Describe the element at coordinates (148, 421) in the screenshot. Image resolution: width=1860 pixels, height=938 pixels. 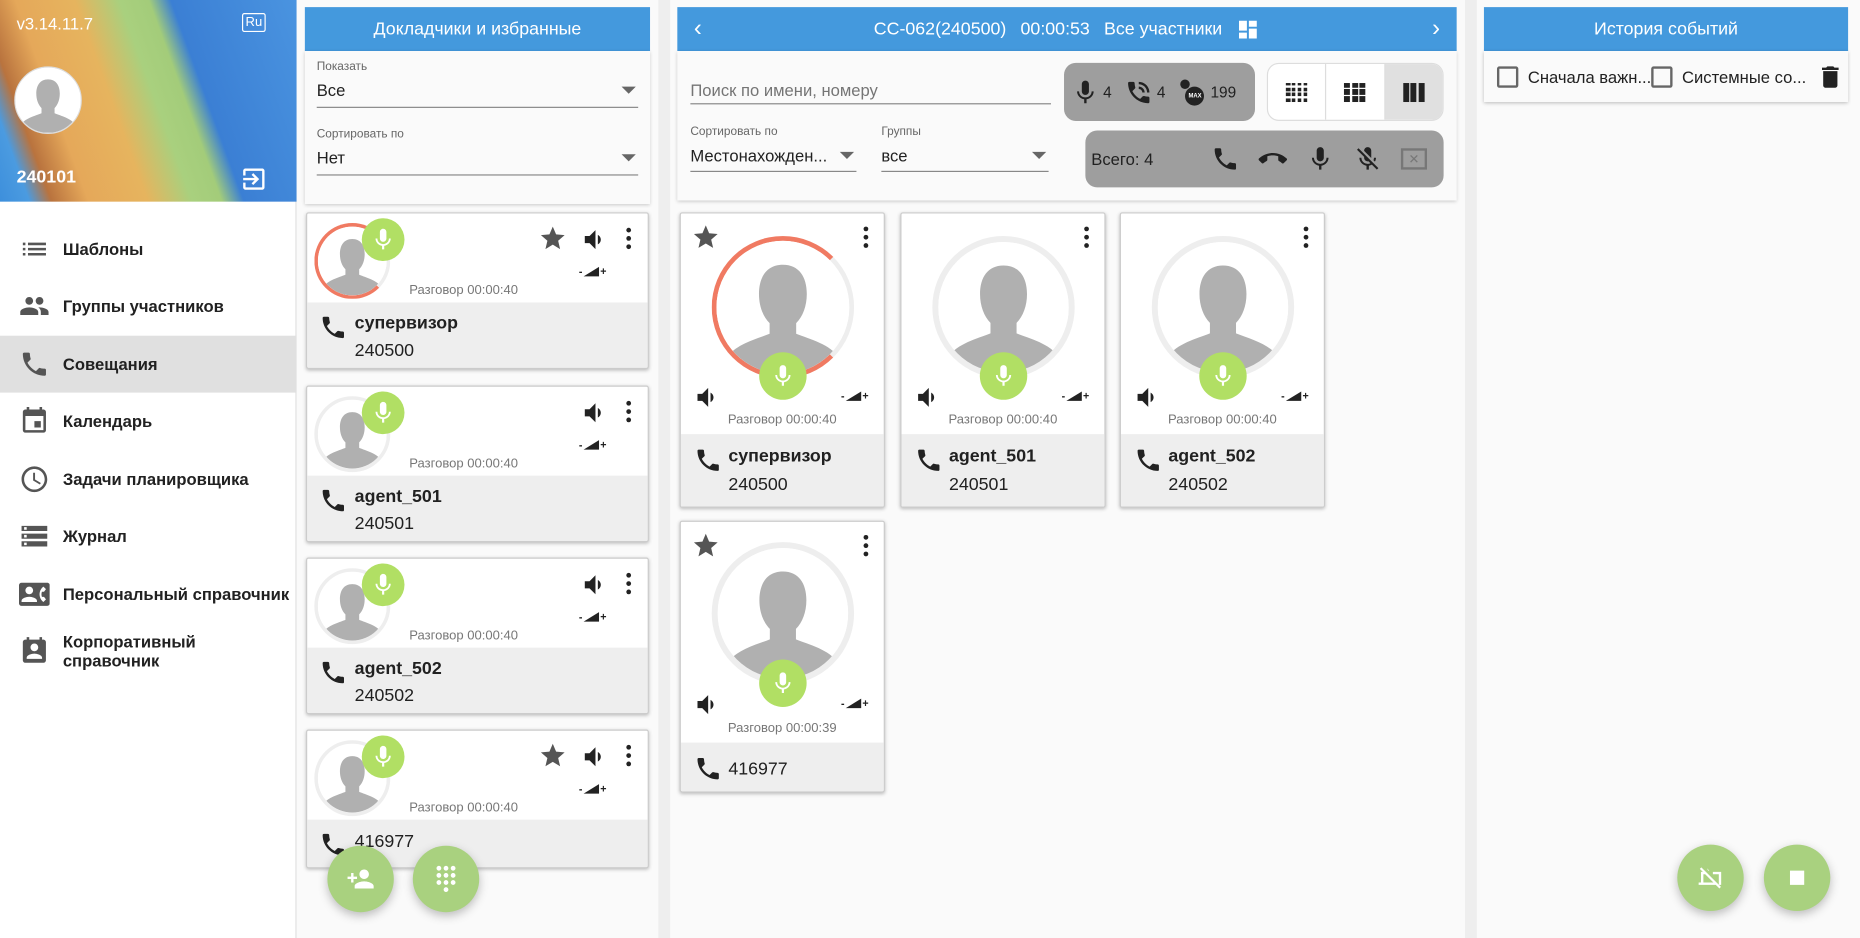
I see `sidebar-item: Календарь` at that location.